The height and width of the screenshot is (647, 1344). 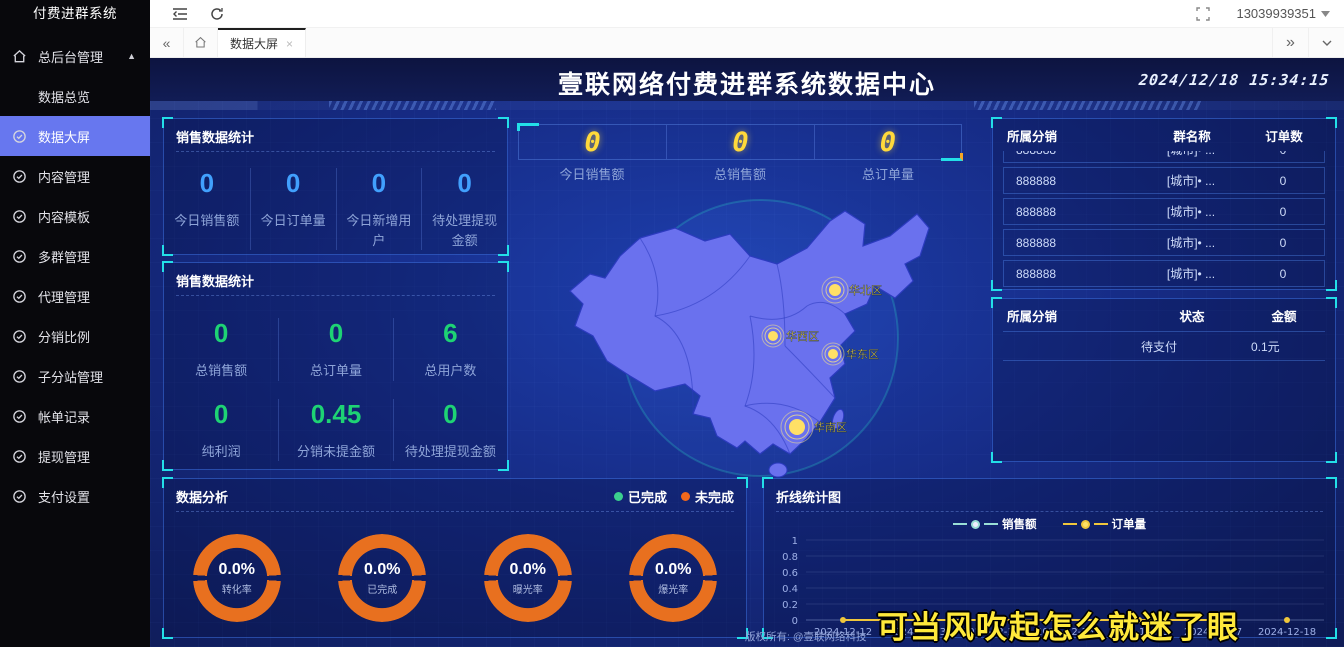 What do you see at coordinates (201, 42) in the screenshot?
I see `home-tab-icon` at bounding box center [201, 42].